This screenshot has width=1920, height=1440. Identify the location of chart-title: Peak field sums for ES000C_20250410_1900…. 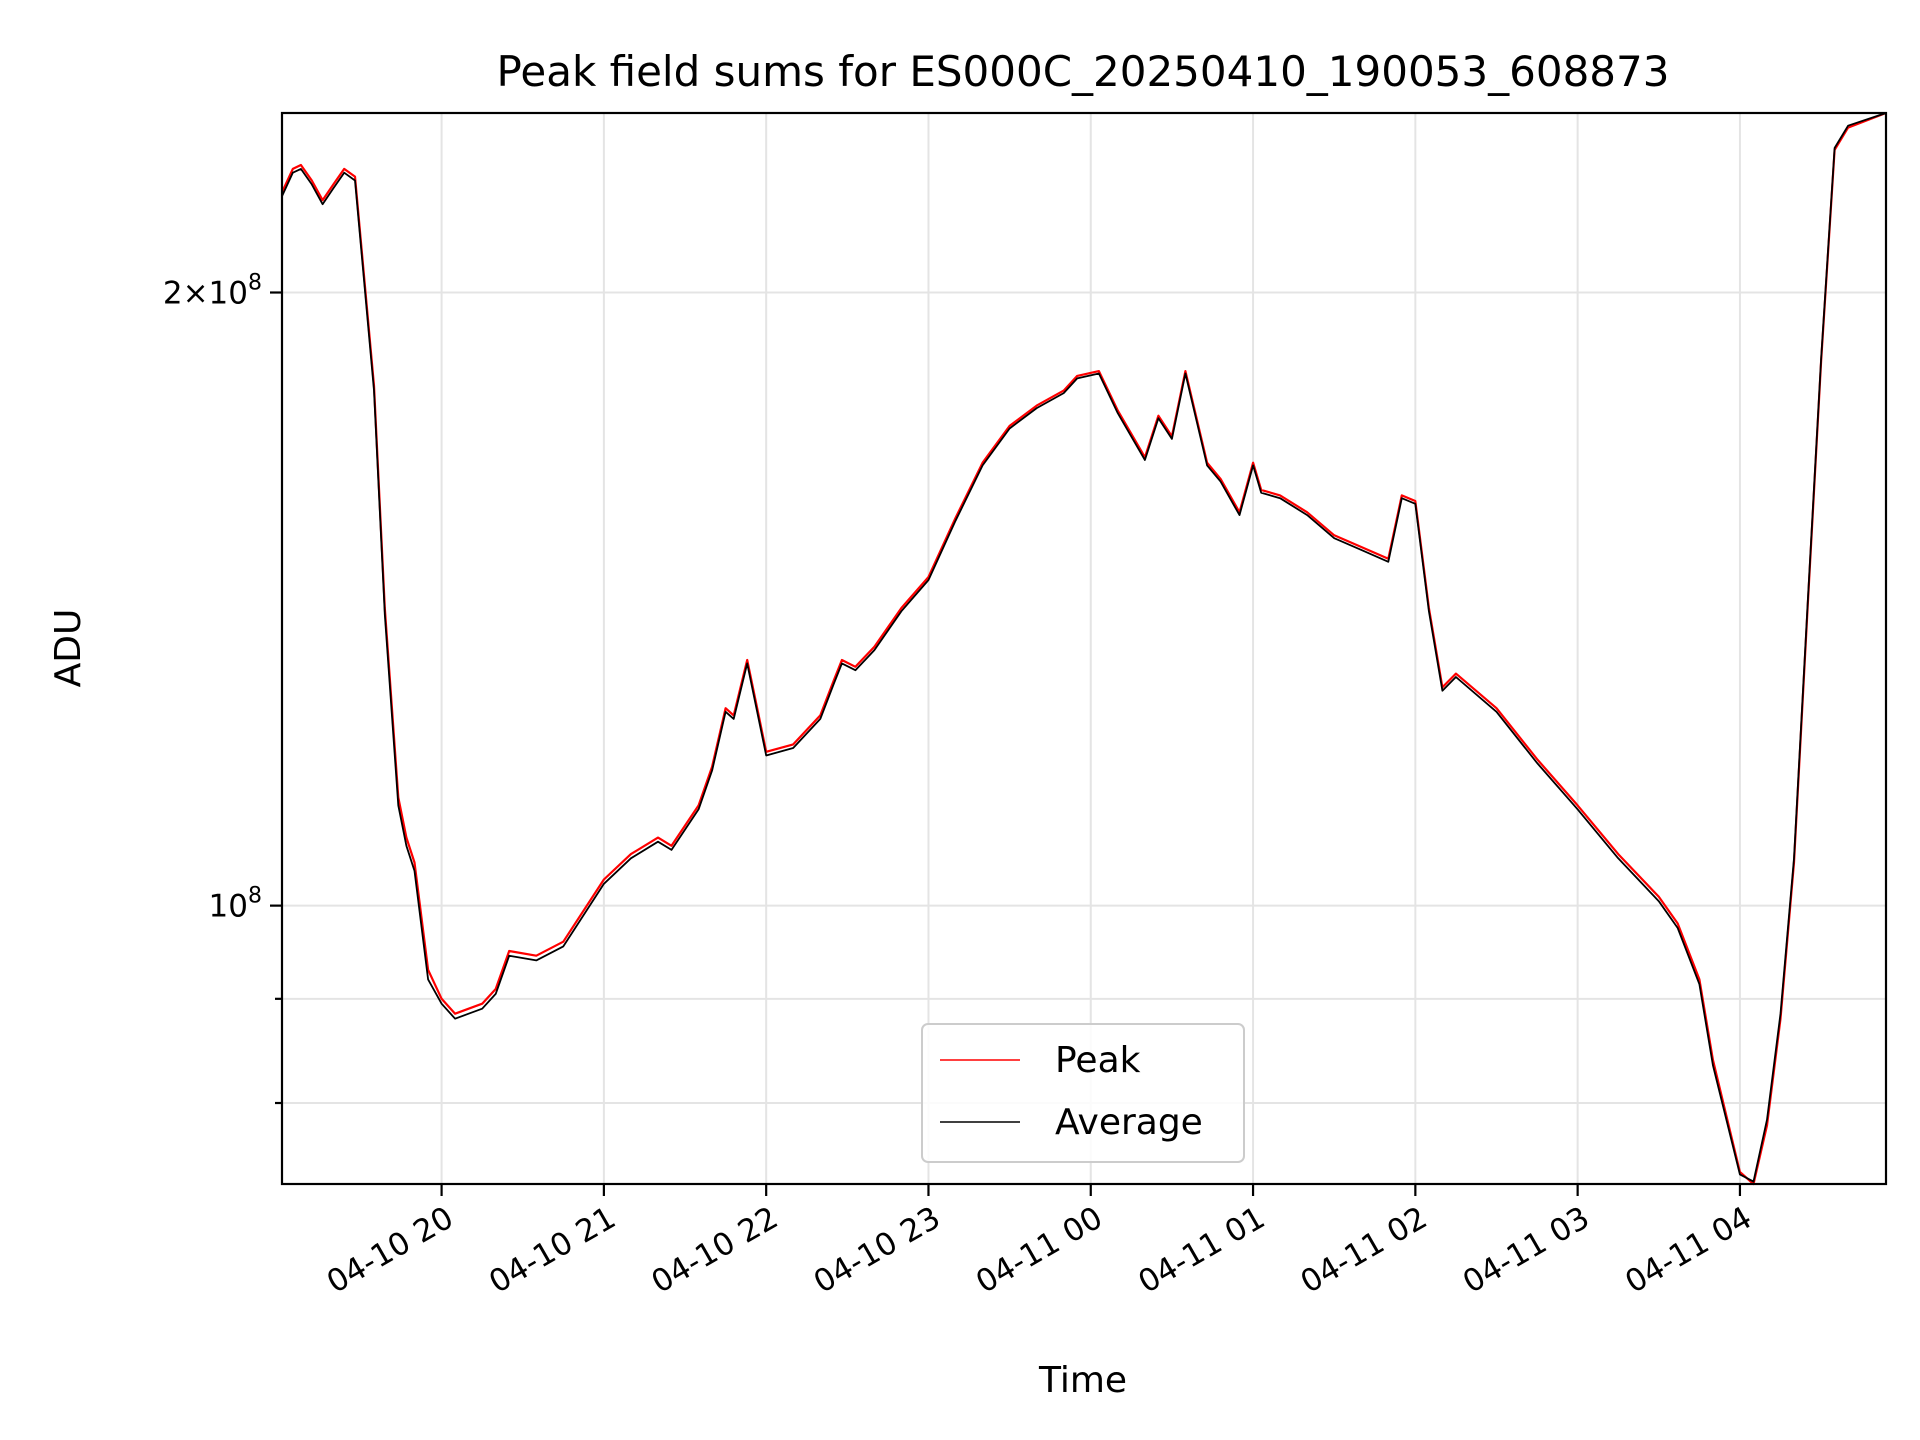
(1083, 71).